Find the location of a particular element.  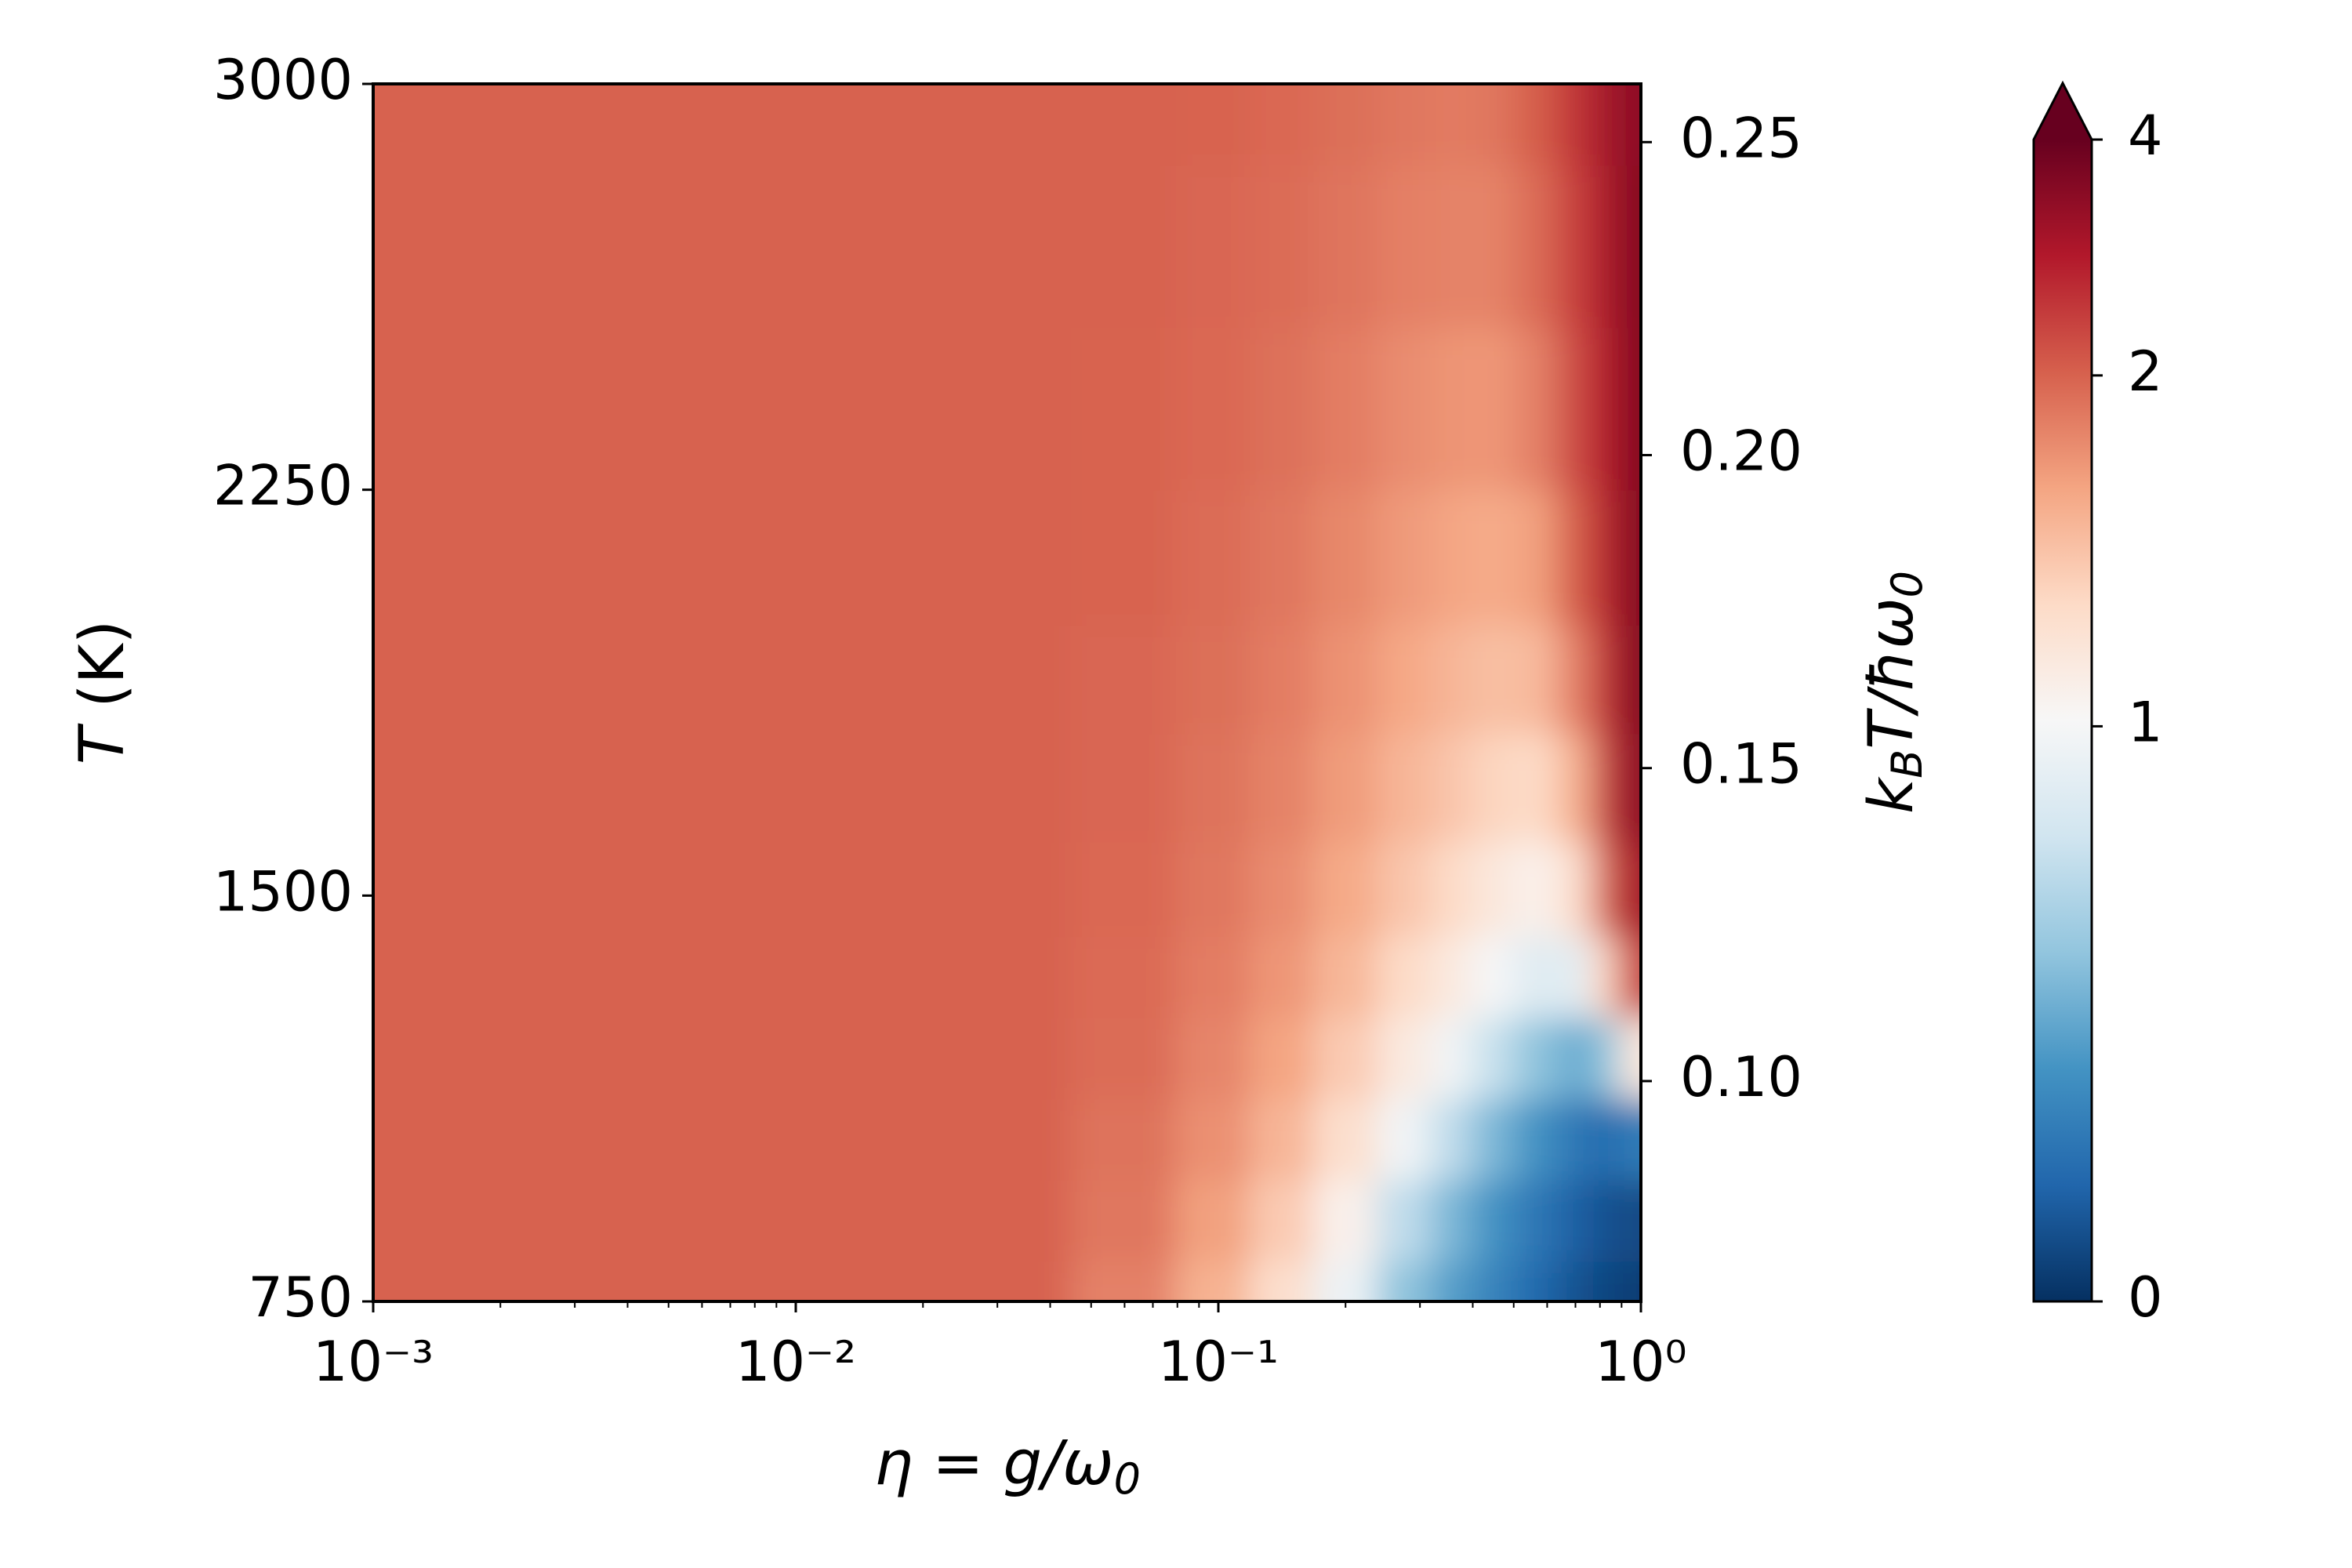

x-tick-label: 10⁰ is located at coordinates (1641, 1362).